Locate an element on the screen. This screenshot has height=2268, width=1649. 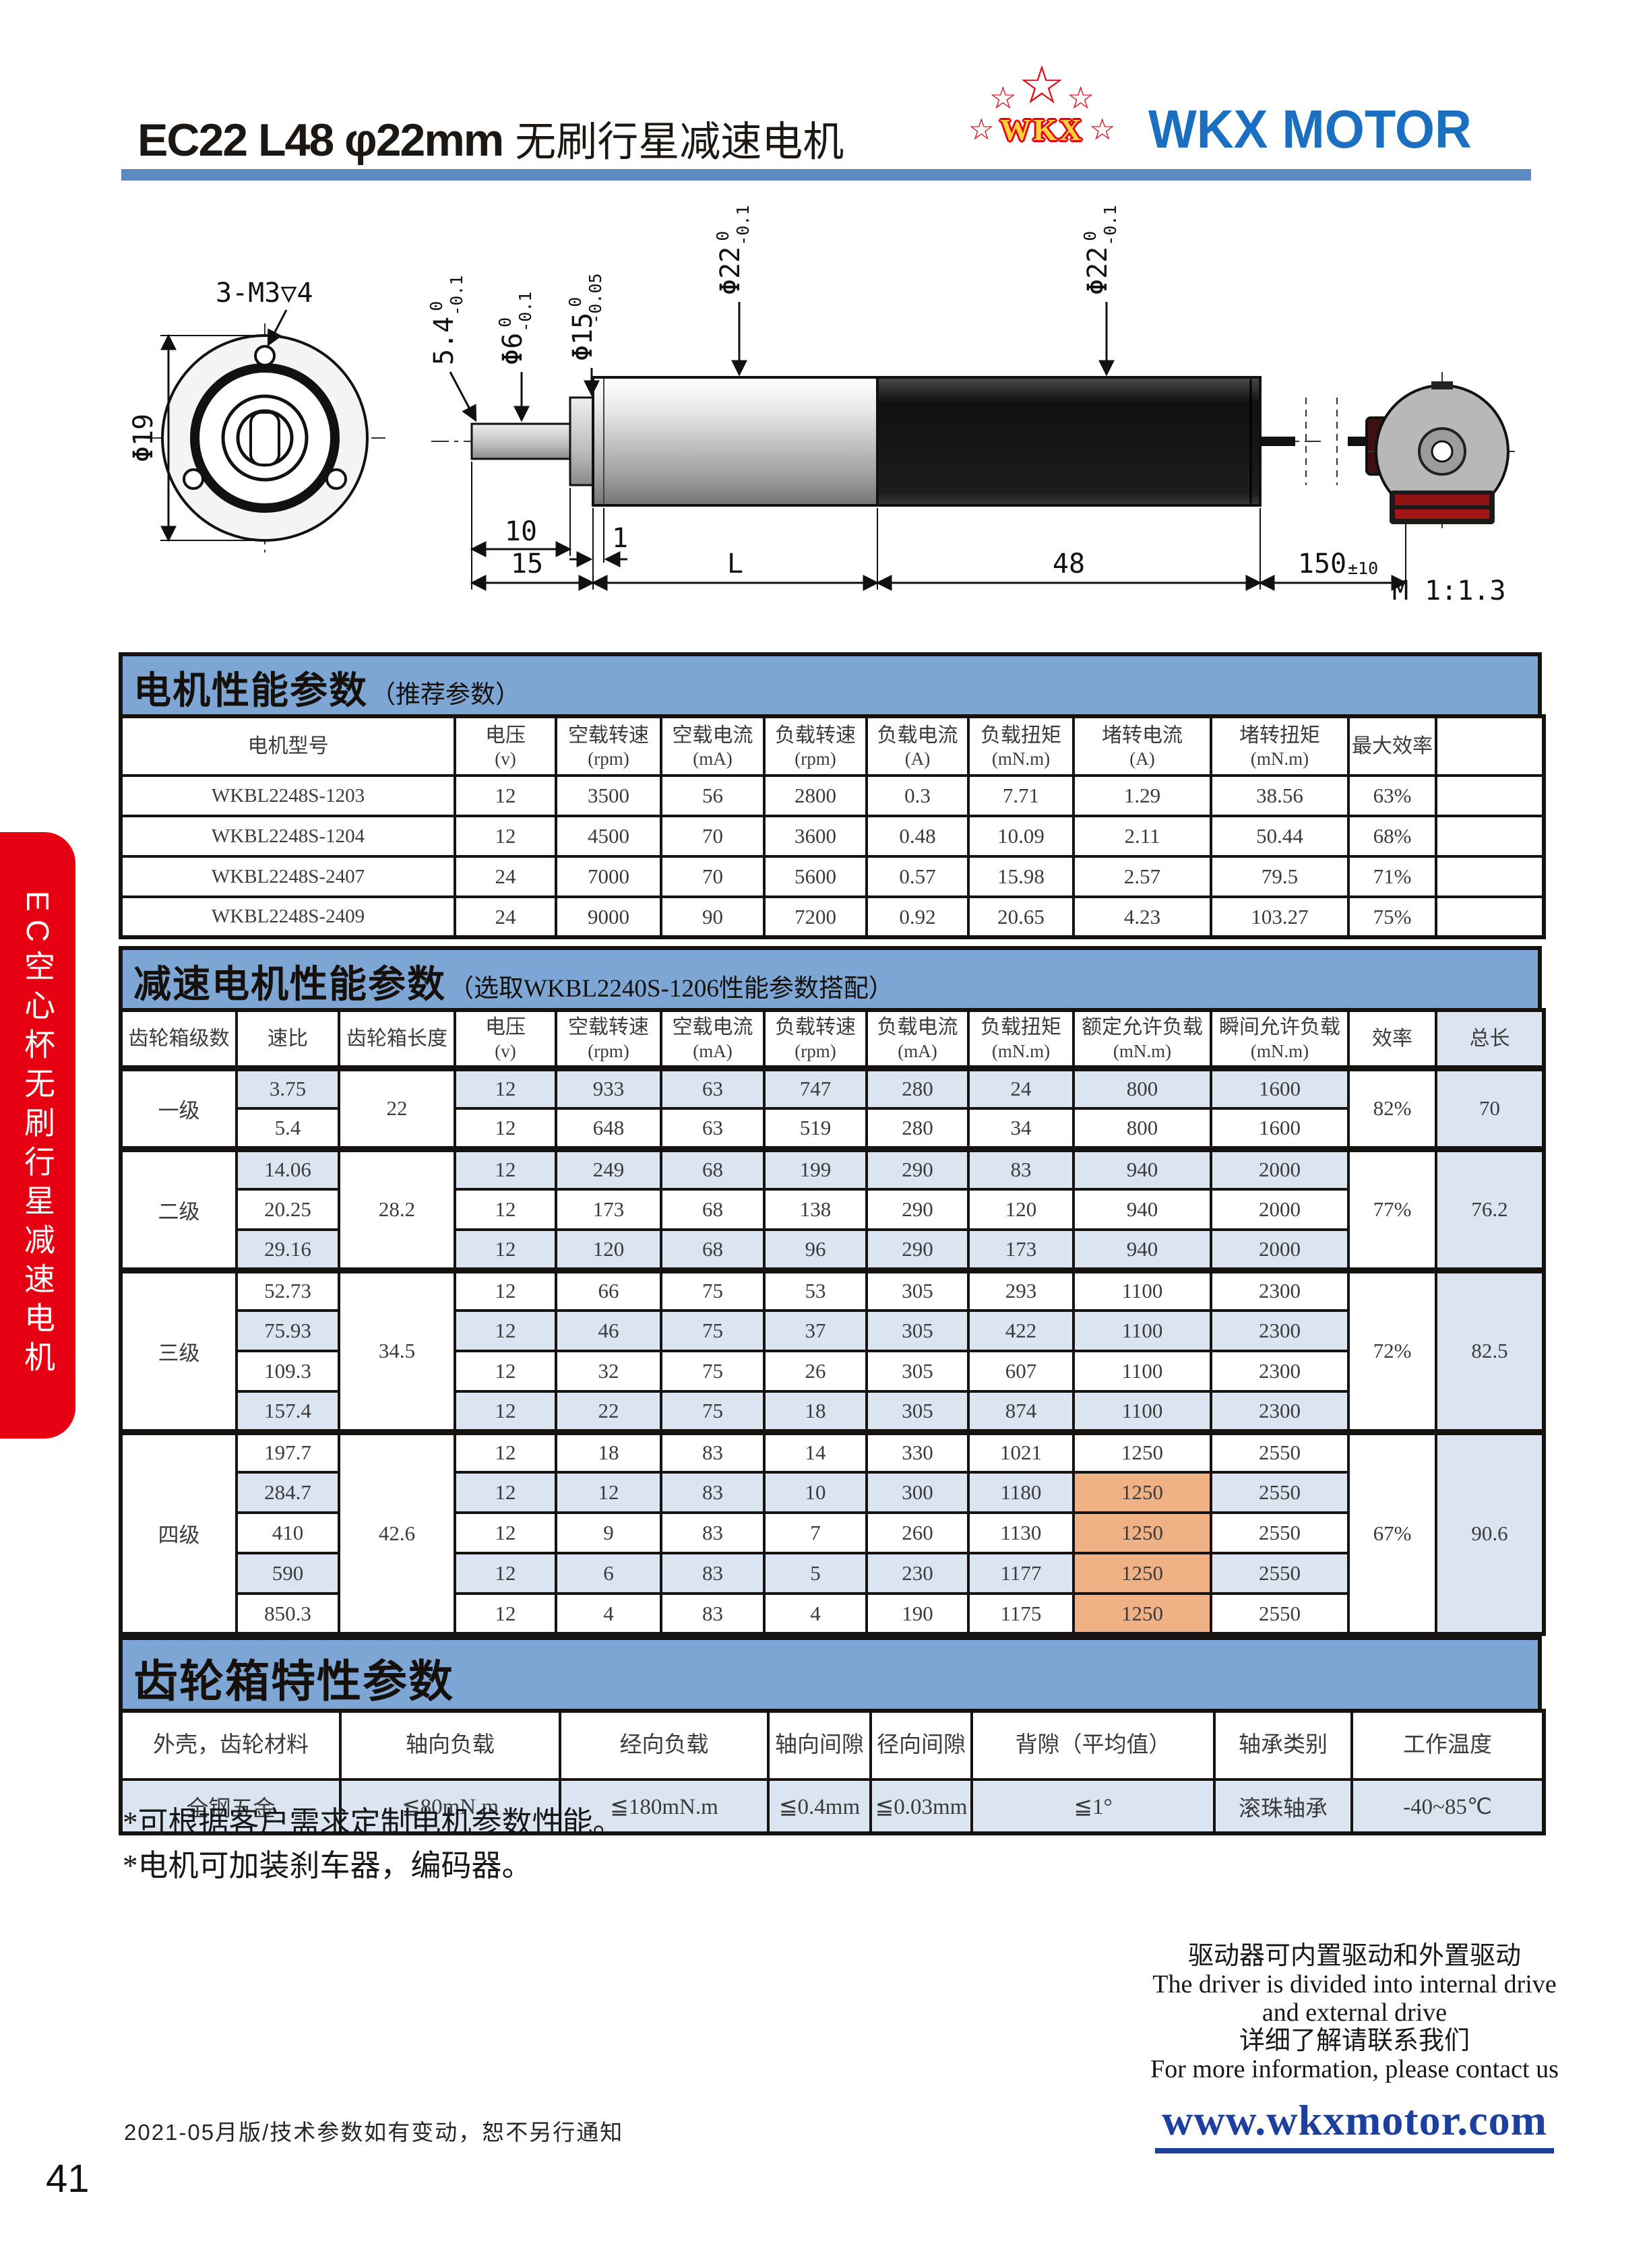
cell: 0.57 is located at coordinates (918, 877).